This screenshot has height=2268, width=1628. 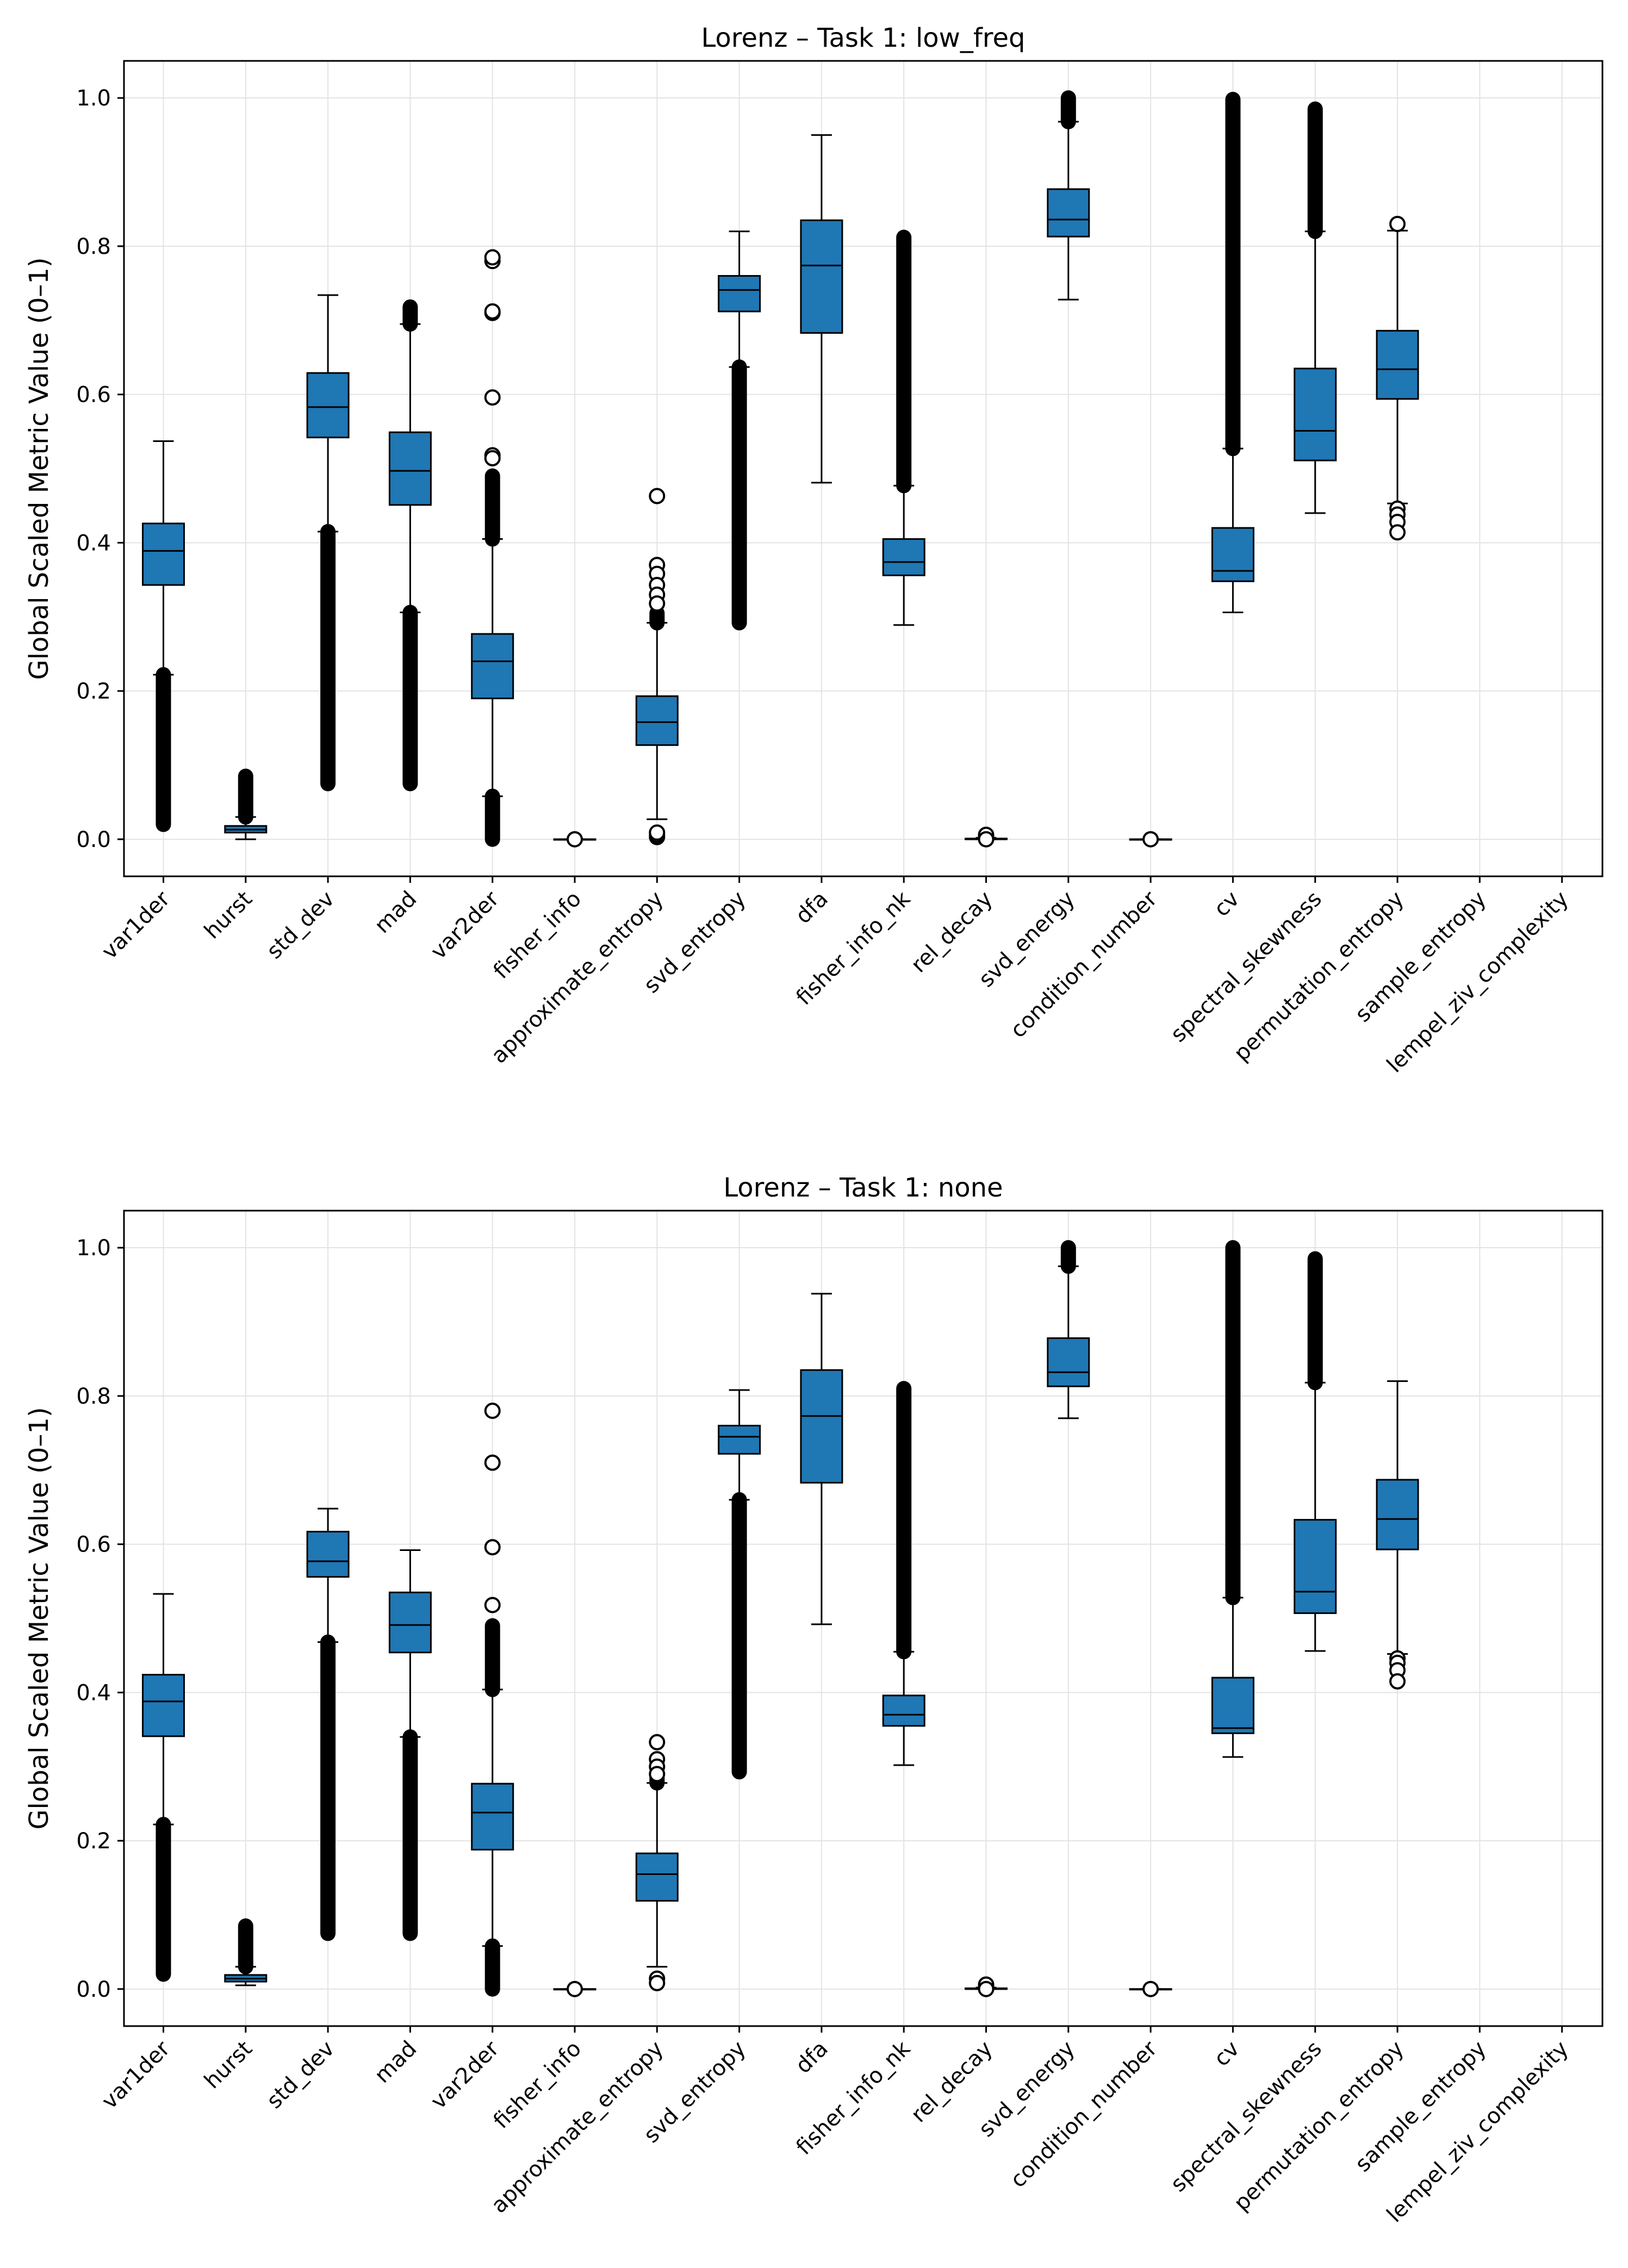 What do you see at coordinates (863, 1188) in the screenshot?
I see `chart-title: Lorenz – Task 1: none` at bounding box center [863, 1188].